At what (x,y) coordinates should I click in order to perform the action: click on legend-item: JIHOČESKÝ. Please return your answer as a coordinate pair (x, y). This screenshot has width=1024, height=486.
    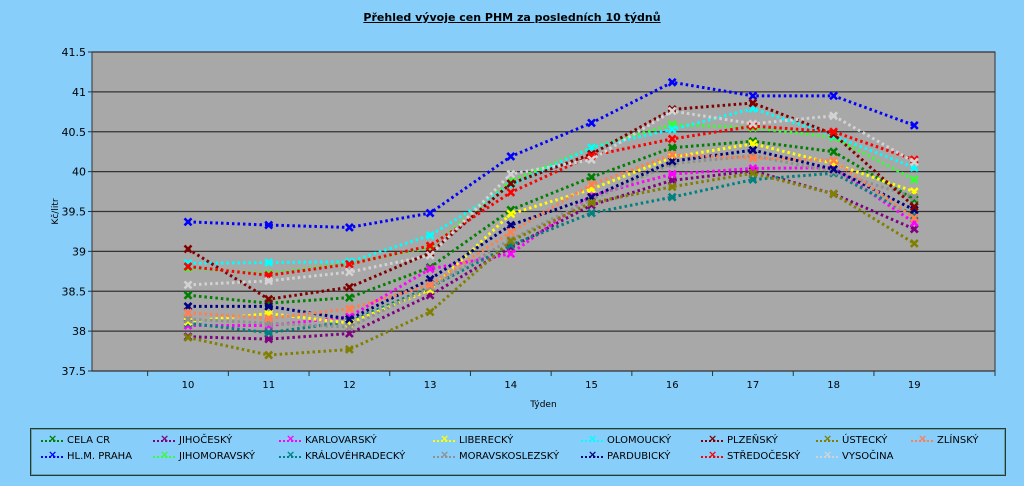
    Looking at the image, I should click on (193, 439).